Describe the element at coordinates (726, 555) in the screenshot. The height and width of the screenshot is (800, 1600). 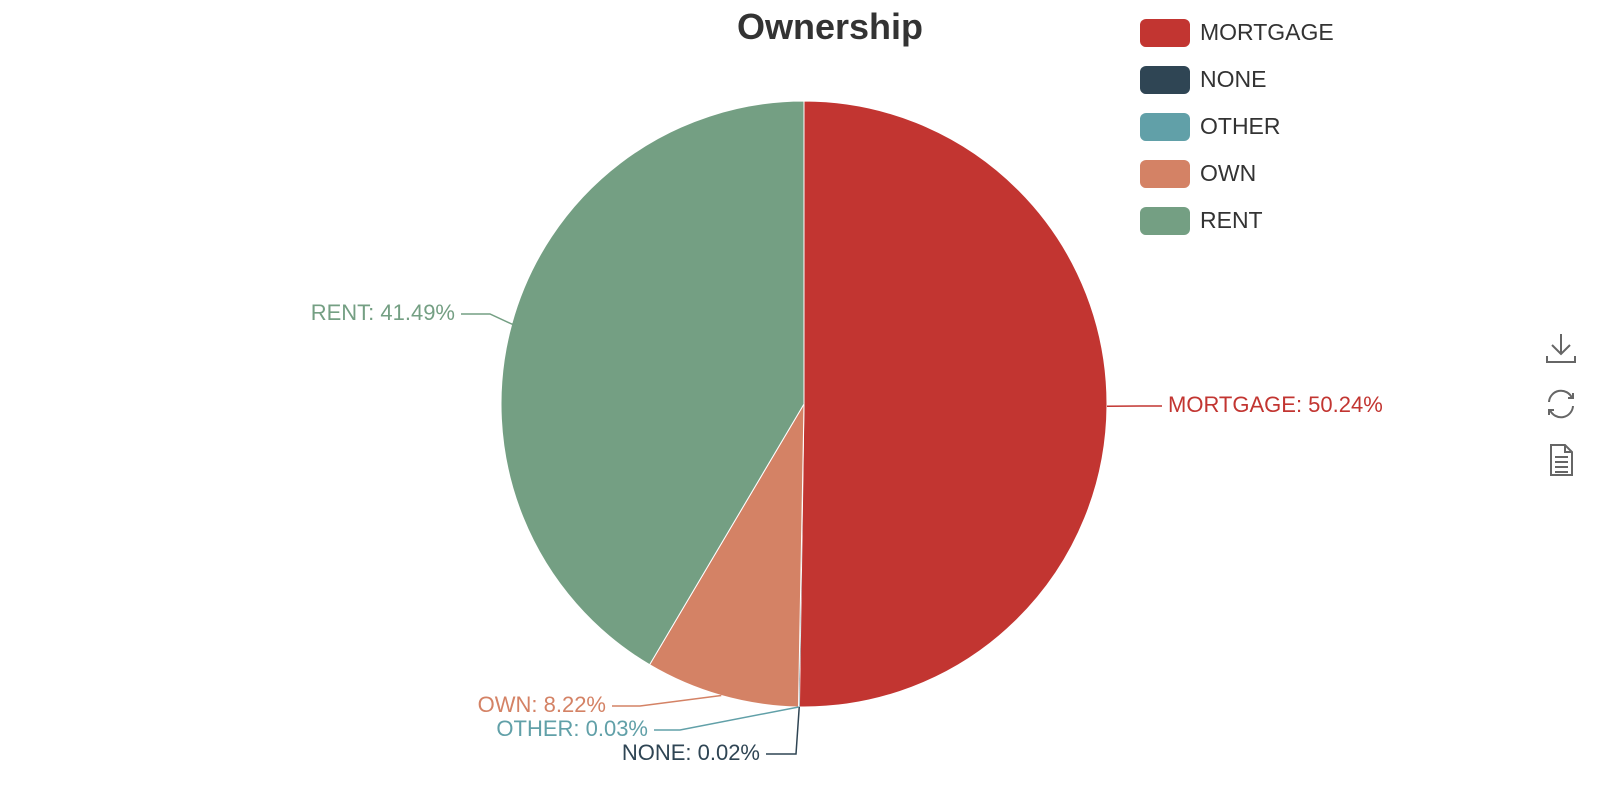
I see `pie-slice-own` at that location.